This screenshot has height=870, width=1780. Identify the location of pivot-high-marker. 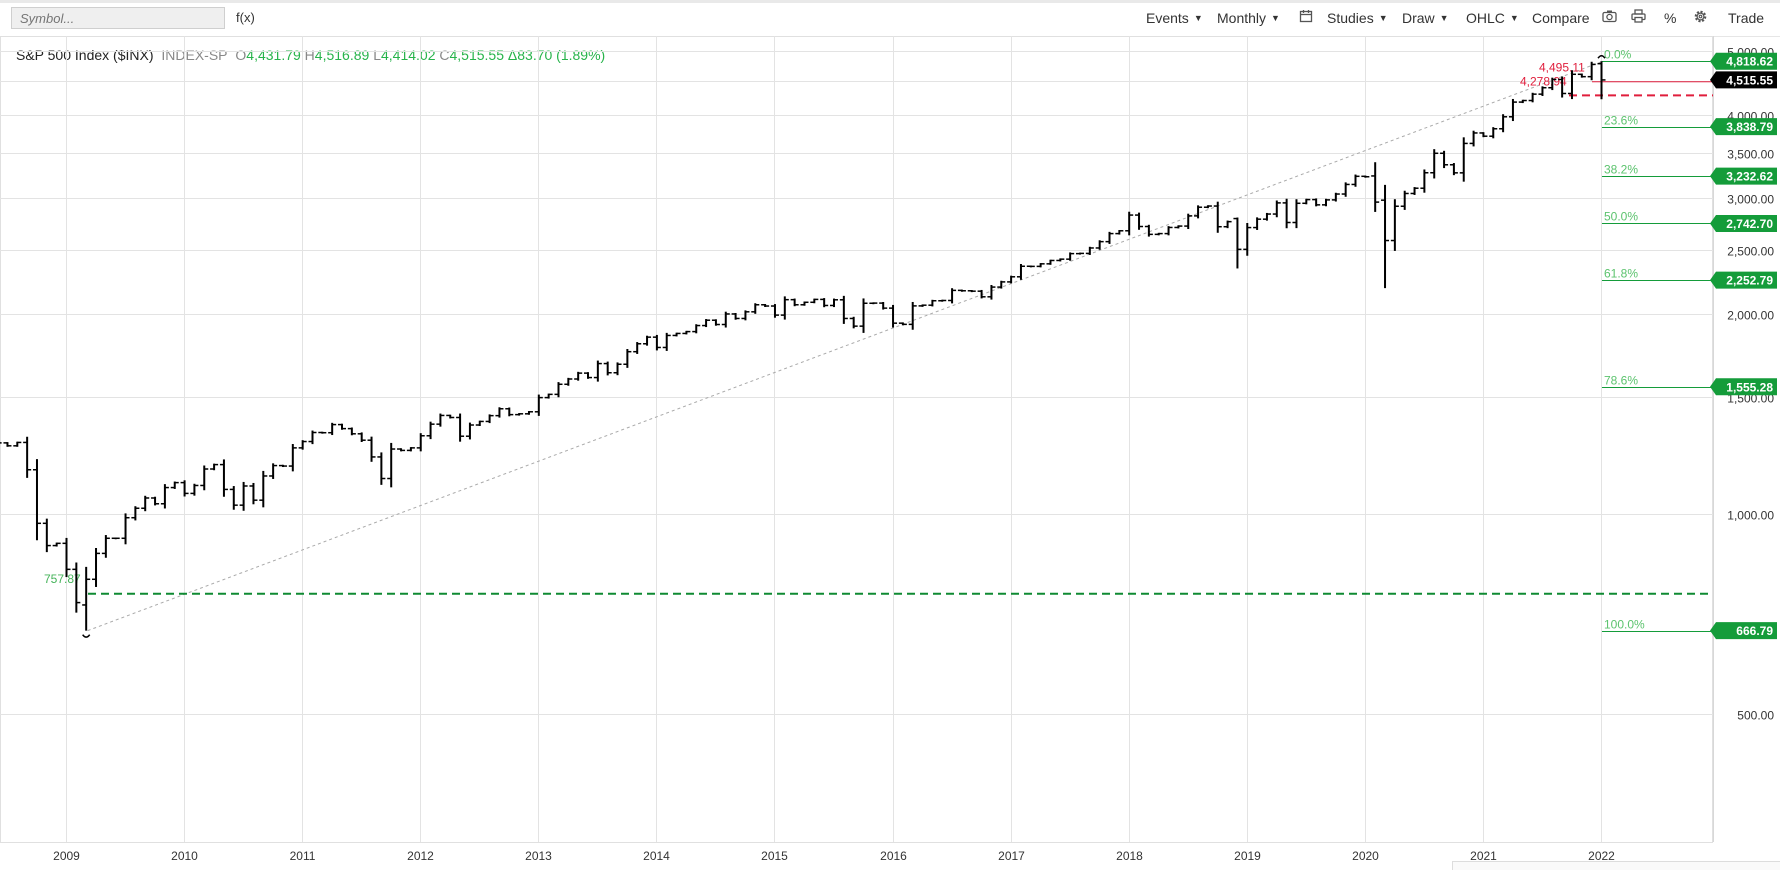
(1601, 56).